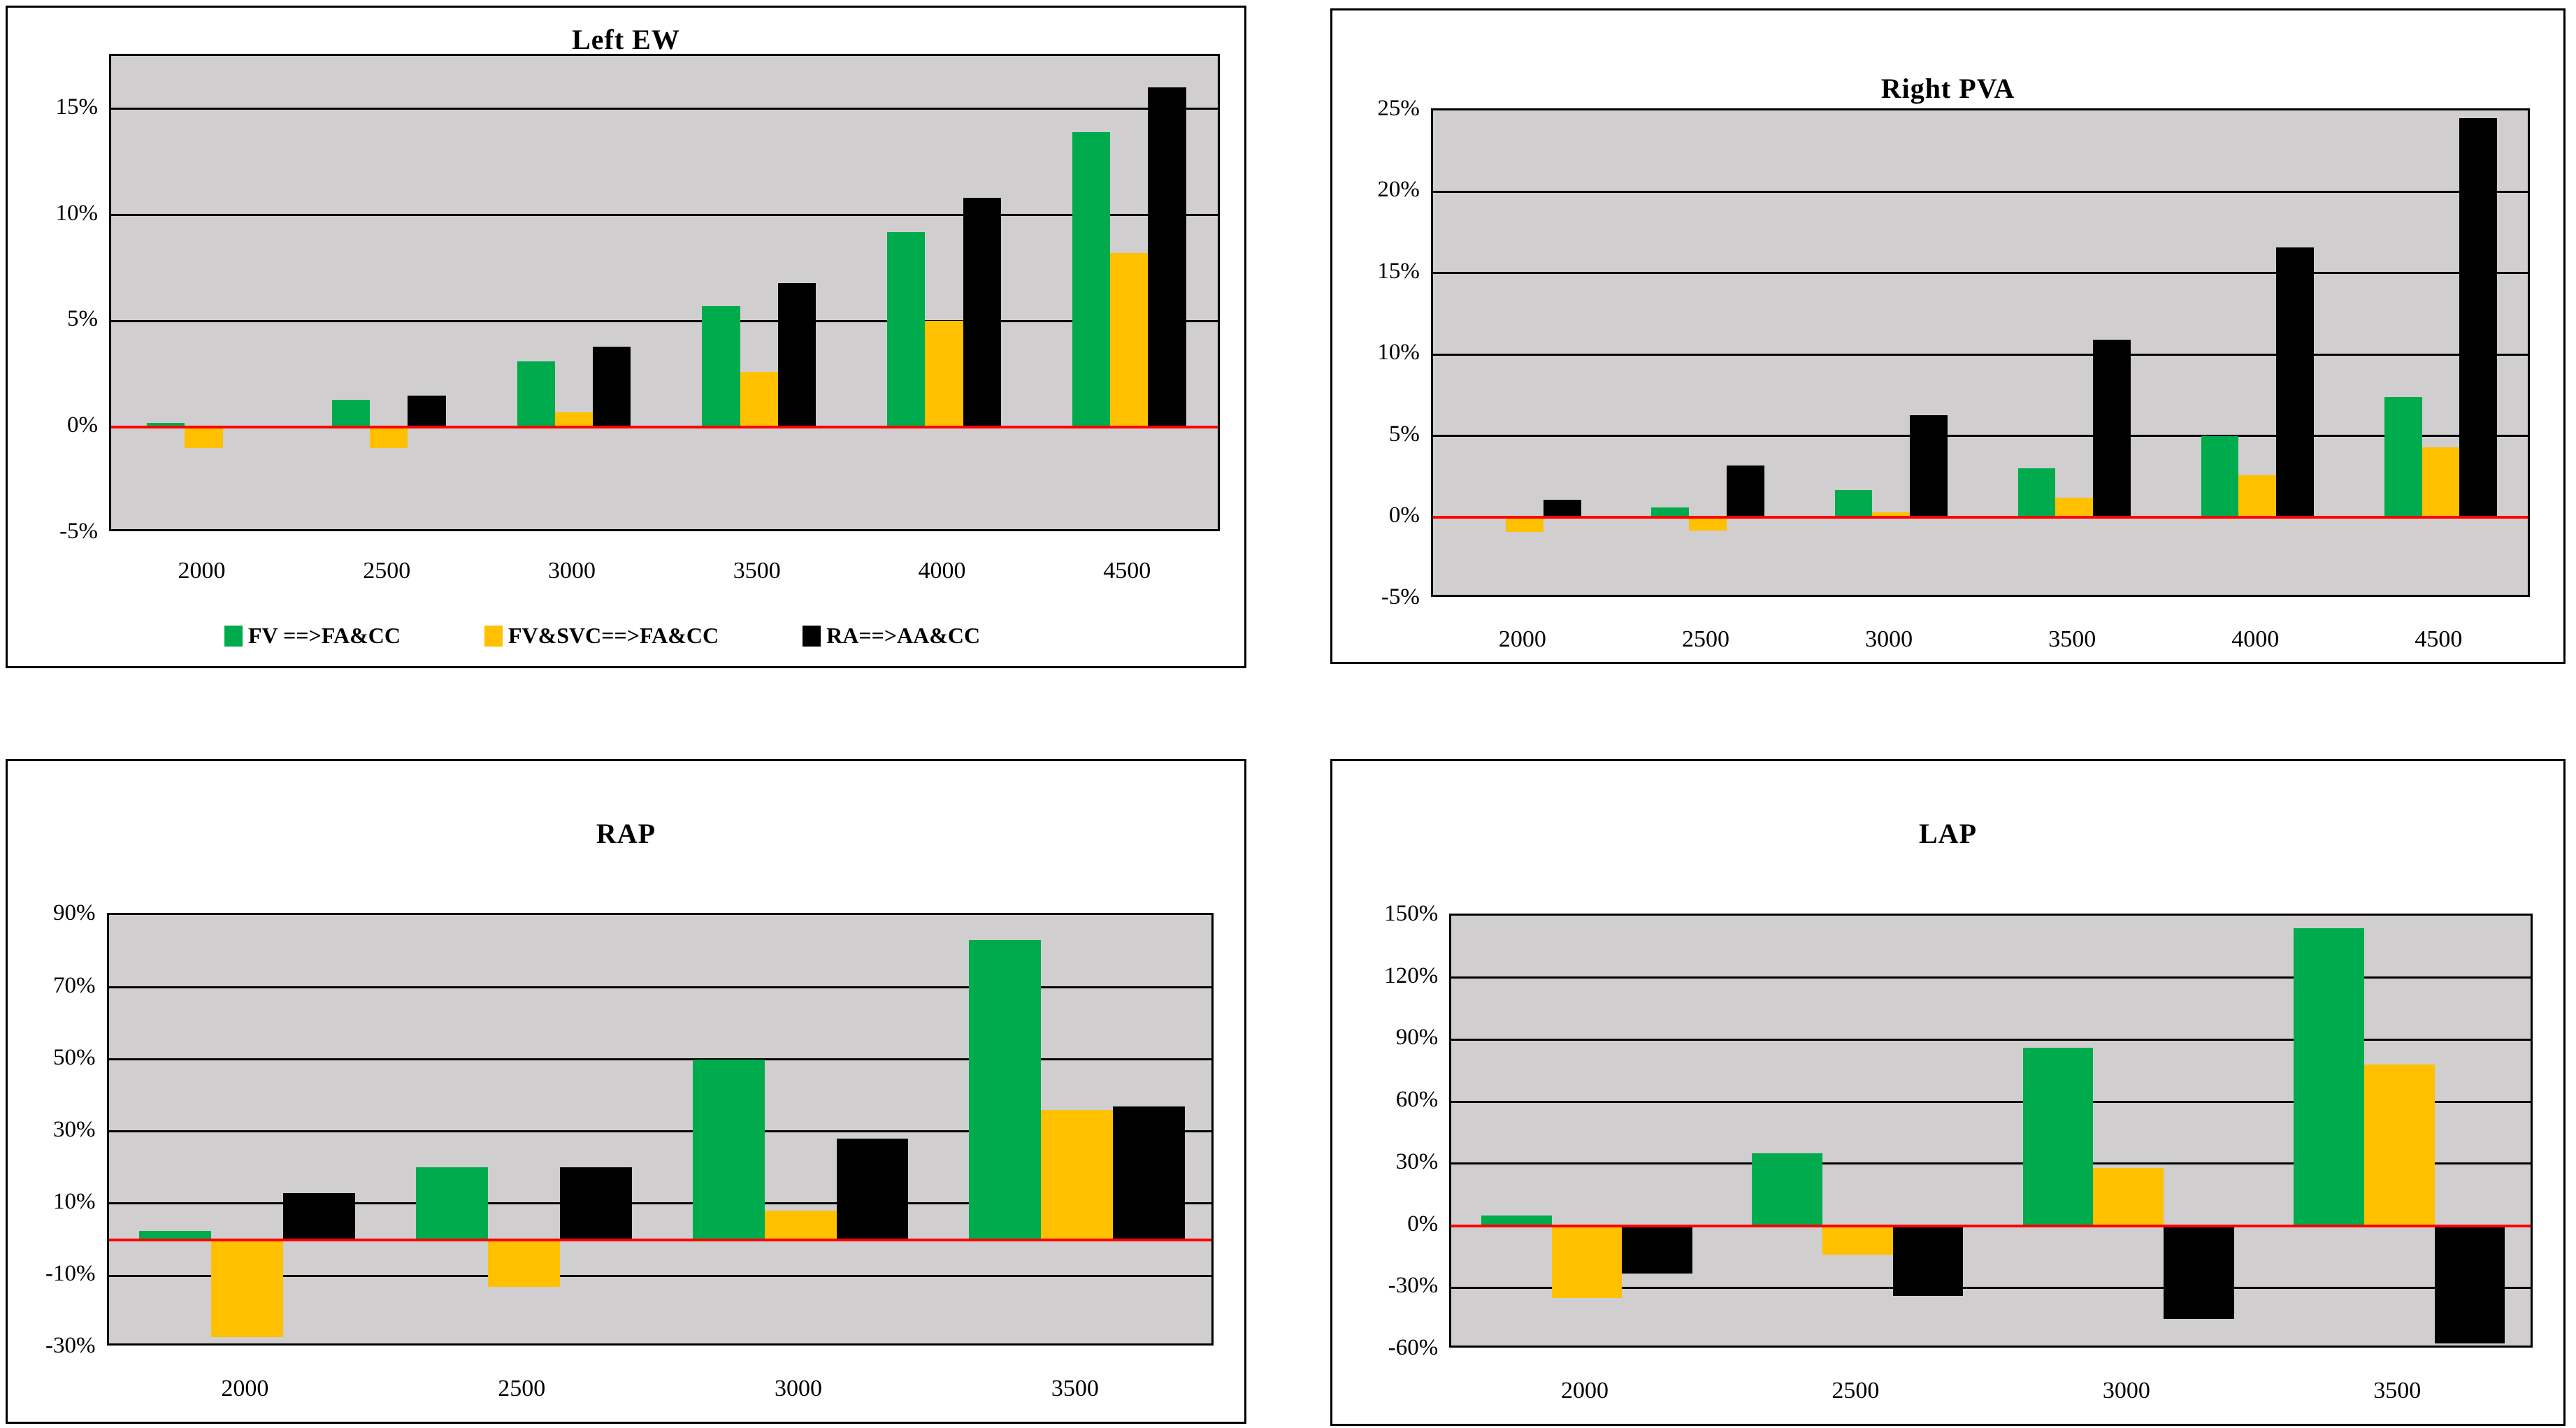 This screenshot has height=1428, width=2576. I want to click on legend-label: FV&SVC==>FA&CC, so click(613, 635).